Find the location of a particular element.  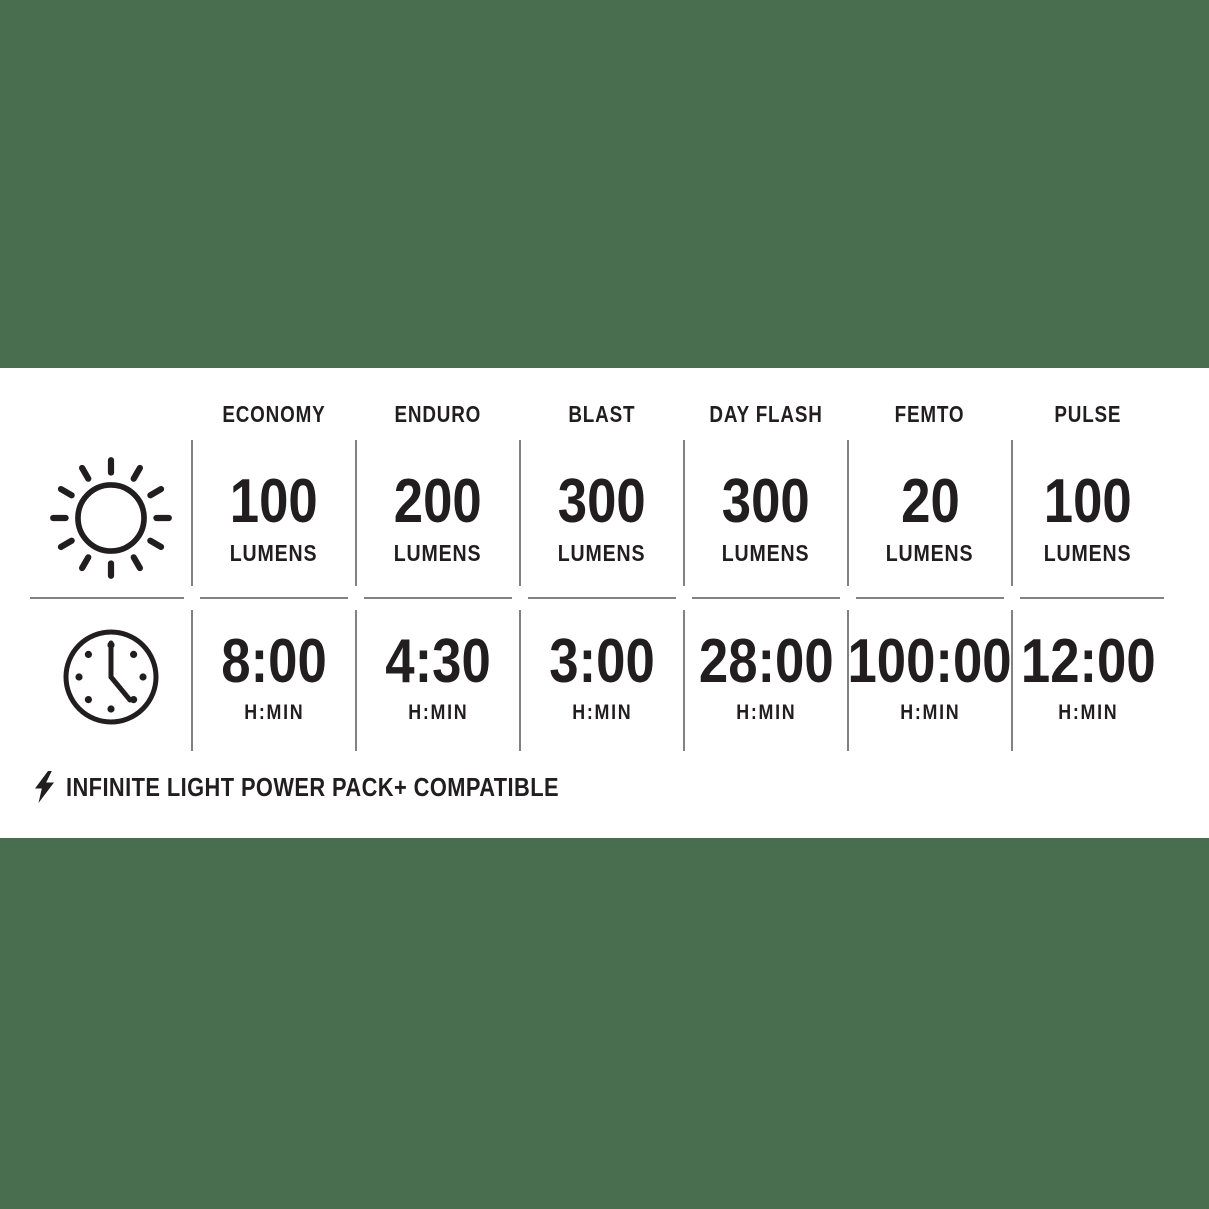

runtime-value-enduro: 4:30 H:MIN is located at coordinates (437, 676).